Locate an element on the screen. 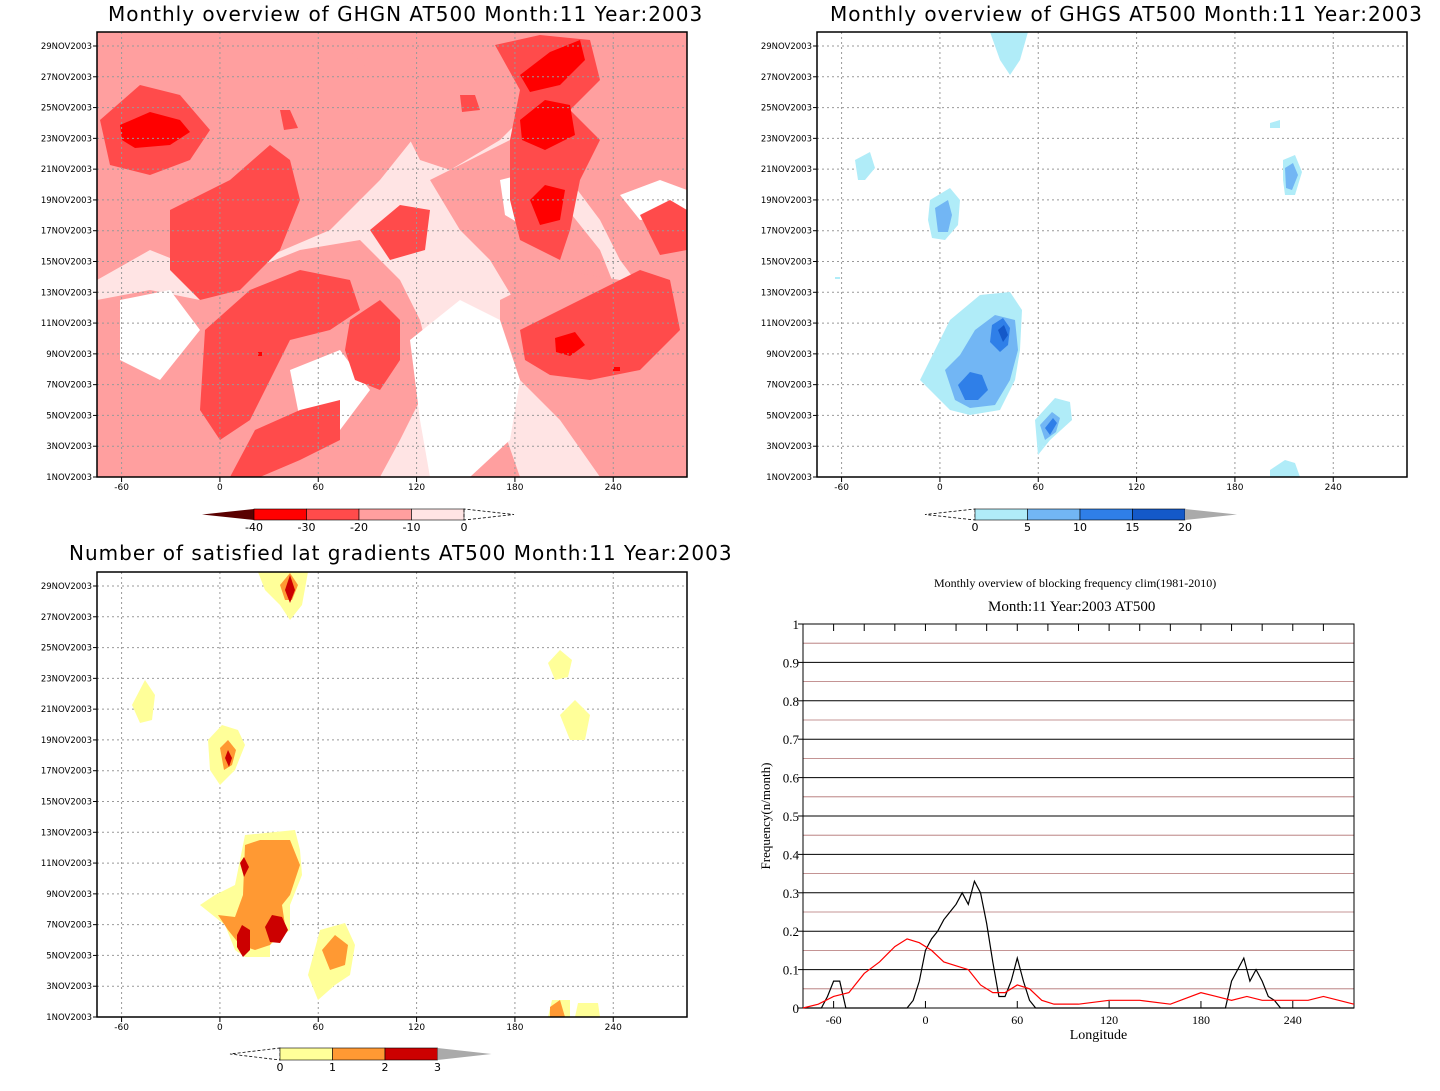 Image resolution: width=1440 pixels, height=1091 pixels. y-tick-label: 0.2 is located at coordinates (791, 931).